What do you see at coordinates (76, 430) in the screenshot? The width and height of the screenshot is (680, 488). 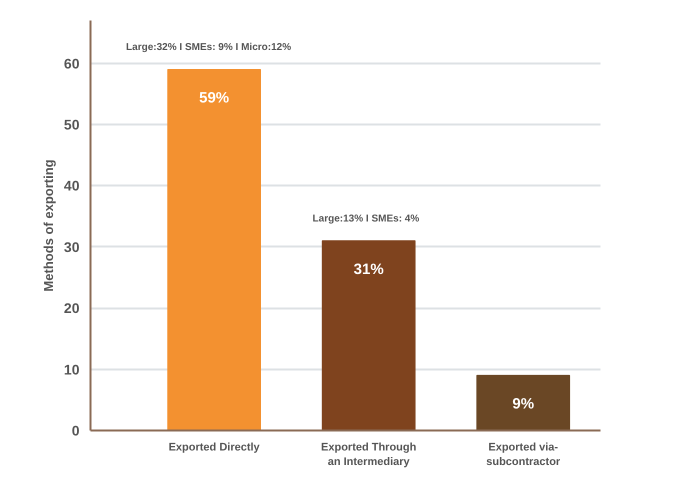 I see `y-tick-label: 0` at bounding box center [76, 430].